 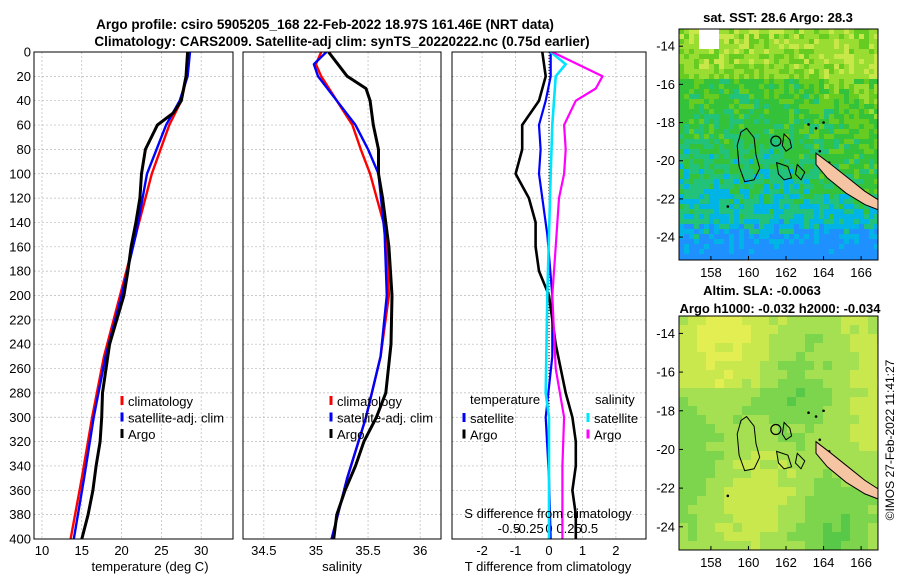 I want to click on y-tick-label: 260, so click(x=20, y=368).